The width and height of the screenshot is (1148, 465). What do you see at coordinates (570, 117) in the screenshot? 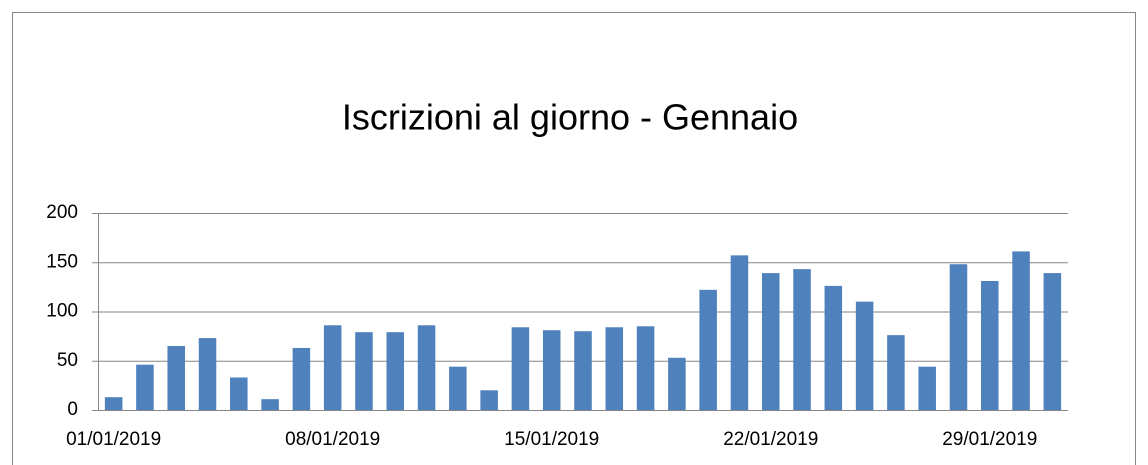
I see `chart-title: Iscrizioni al giorno - Gennaio` at bounding box center [570, 117].